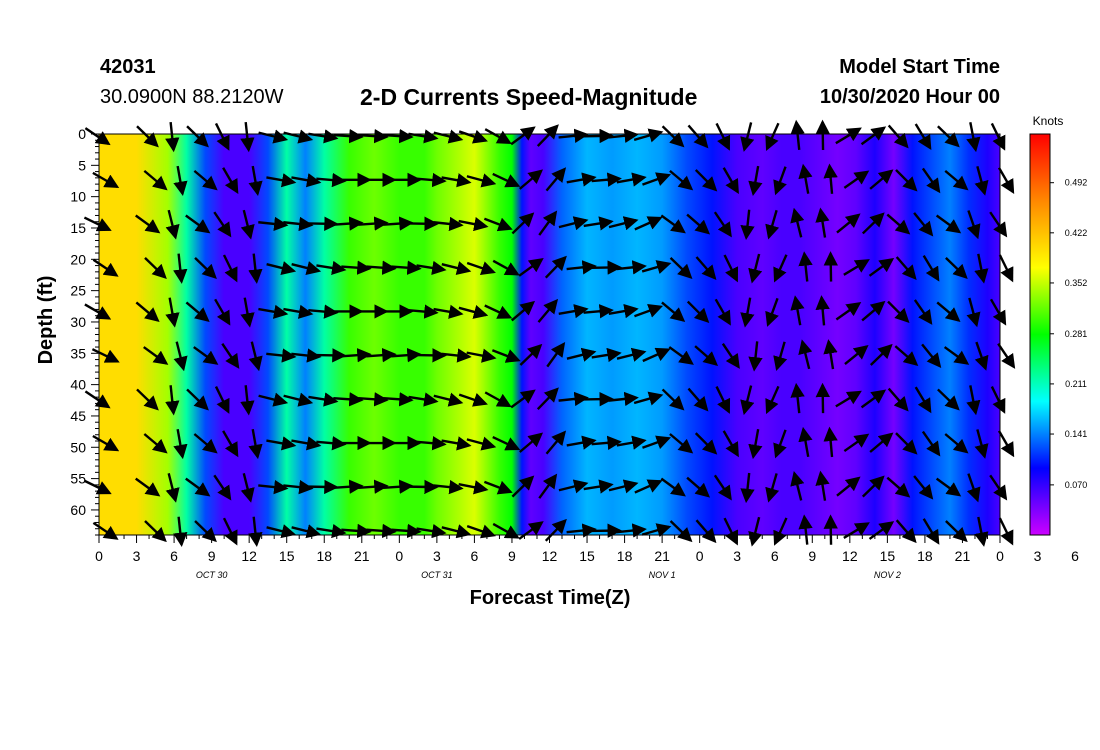 The image size is (1100, 750). What do you see at coordinates (78, 291) in the screenshot?
I see `y-tick-label: 25` at bounding box center [78, 291].